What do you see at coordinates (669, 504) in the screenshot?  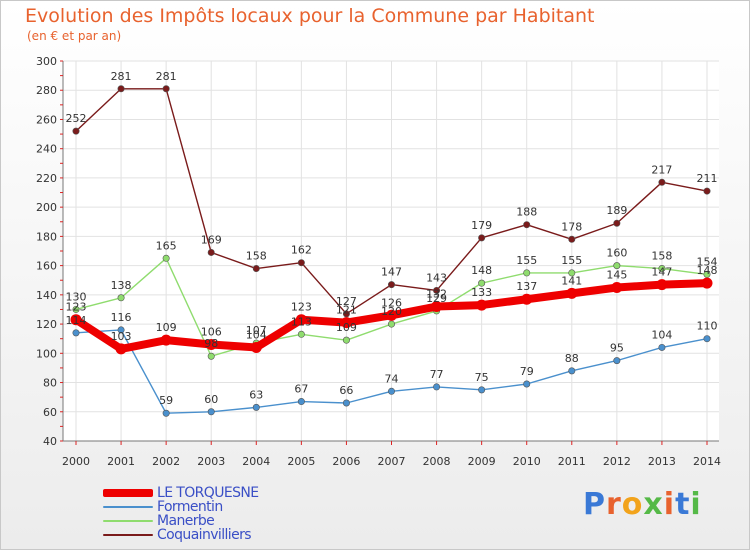 I see `logo-letter: i` at bounding box center [669, 504].